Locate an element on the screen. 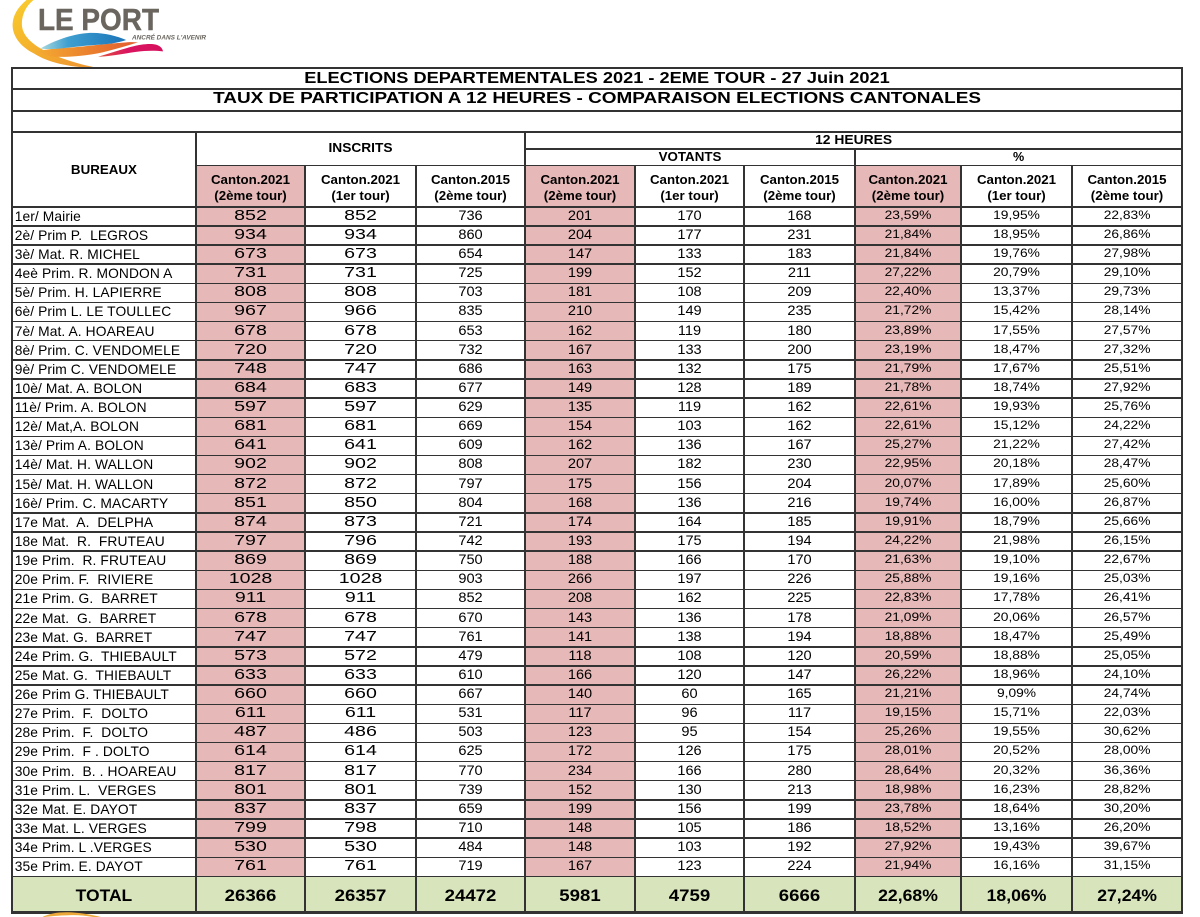 The image size is (1200, 917). svg-text: LE PORT is located at coordinates (98, 20).